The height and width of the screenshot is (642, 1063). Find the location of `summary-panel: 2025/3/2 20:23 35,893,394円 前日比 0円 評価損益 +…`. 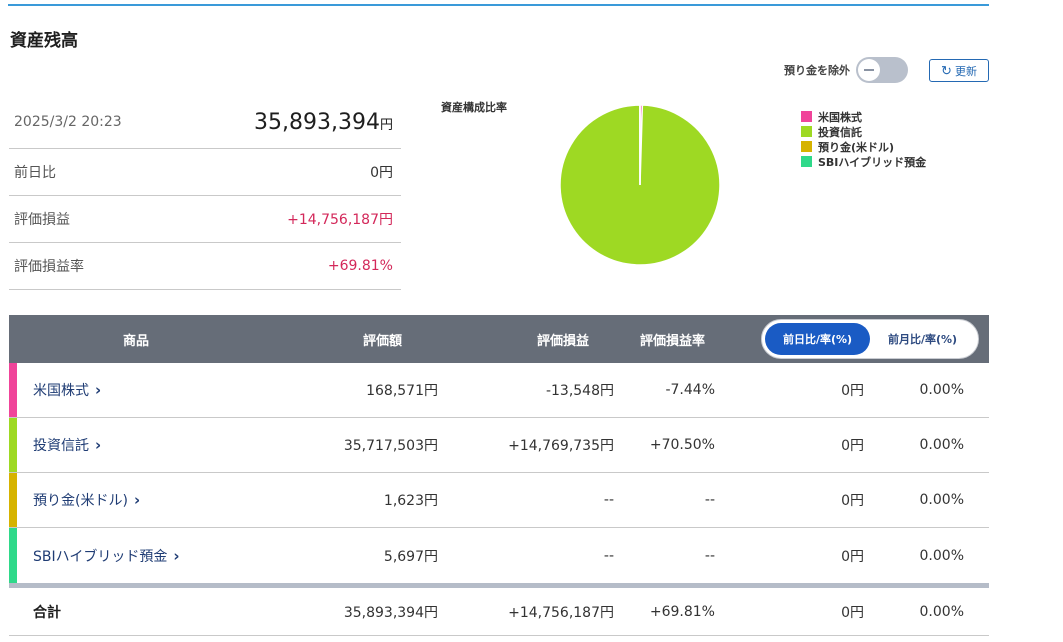

summary-panel: 2025/3/2 20:23 35,893,394円 前日比 0円 評価損益 +… is located at coordinates (205, 193).